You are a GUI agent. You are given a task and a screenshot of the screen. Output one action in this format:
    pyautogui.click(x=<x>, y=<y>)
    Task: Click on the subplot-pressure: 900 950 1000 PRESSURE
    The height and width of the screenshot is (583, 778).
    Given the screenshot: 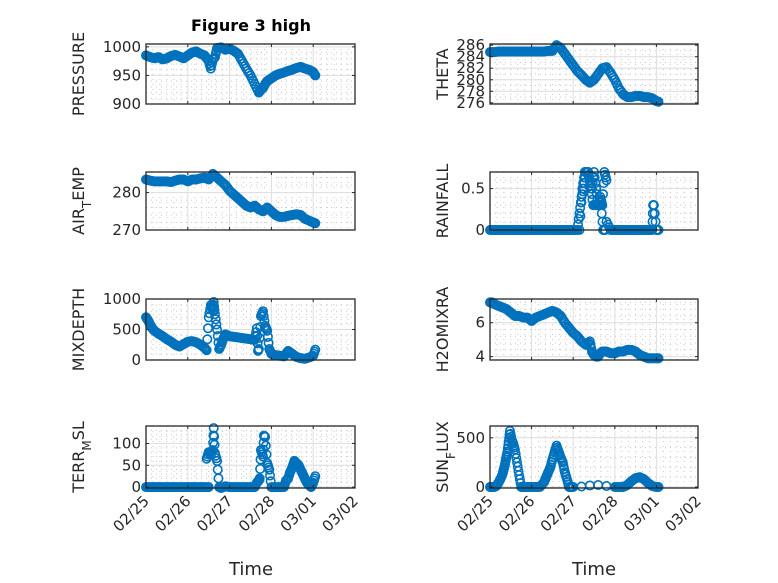 What is the action you would take?
    pyautogui.click(x=212, y=74)
    